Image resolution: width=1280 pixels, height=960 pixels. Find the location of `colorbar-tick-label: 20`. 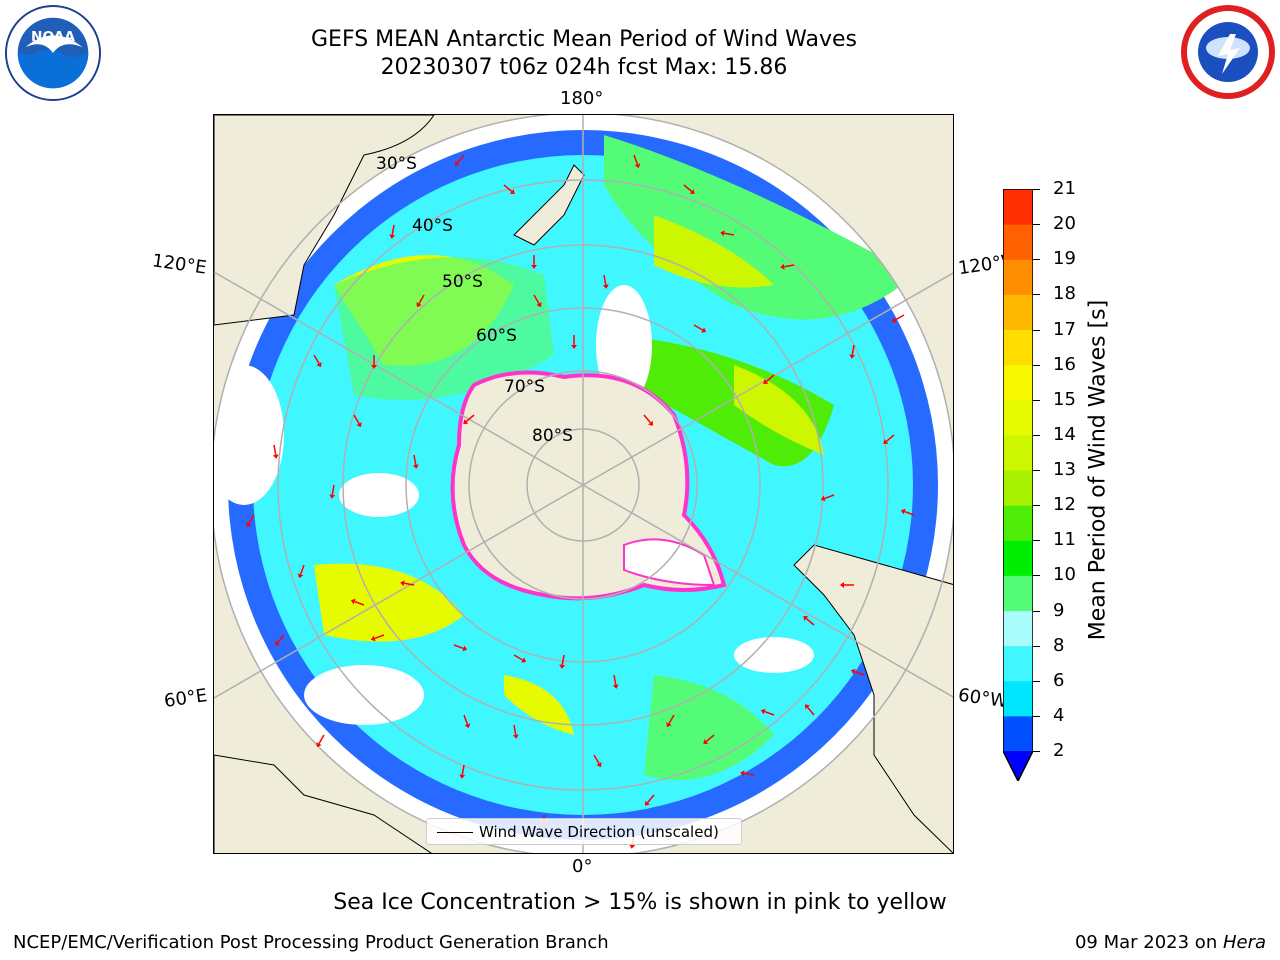

colorbar-tick-label: 20 is located at coordinates (1064, 224).